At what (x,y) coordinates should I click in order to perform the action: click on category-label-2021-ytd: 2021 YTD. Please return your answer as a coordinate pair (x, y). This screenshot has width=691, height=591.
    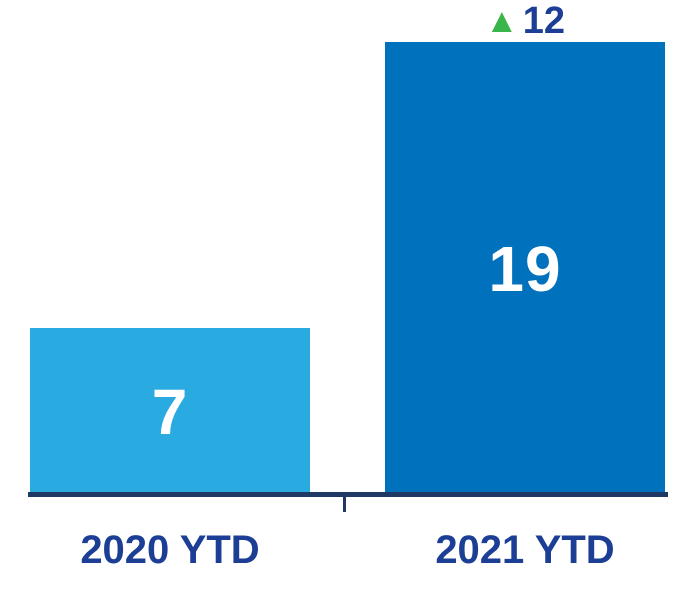
    Looking at the image, I should click on (525, 550).